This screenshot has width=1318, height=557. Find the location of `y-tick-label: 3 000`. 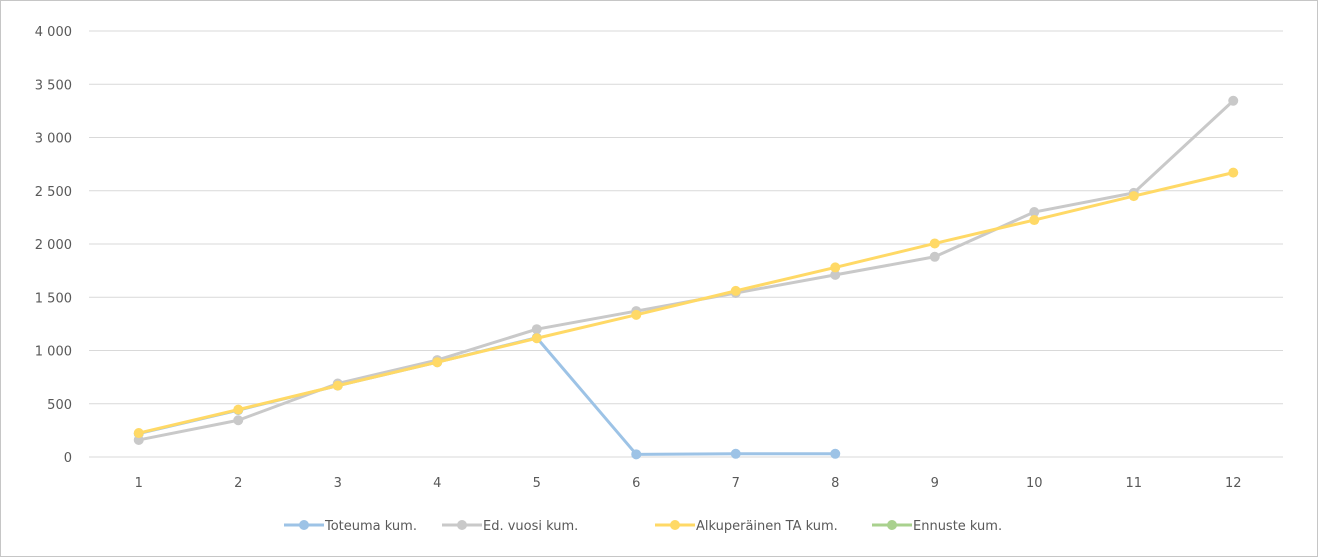

y-tick-label: 3 000 is located at coordinates (53, 139).